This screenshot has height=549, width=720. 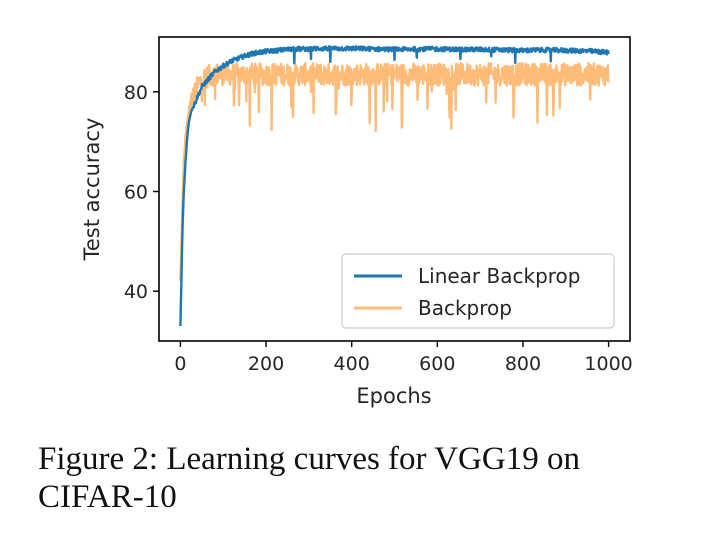 I want to click on y-tick-label: 60, so click(x=136, y=192).